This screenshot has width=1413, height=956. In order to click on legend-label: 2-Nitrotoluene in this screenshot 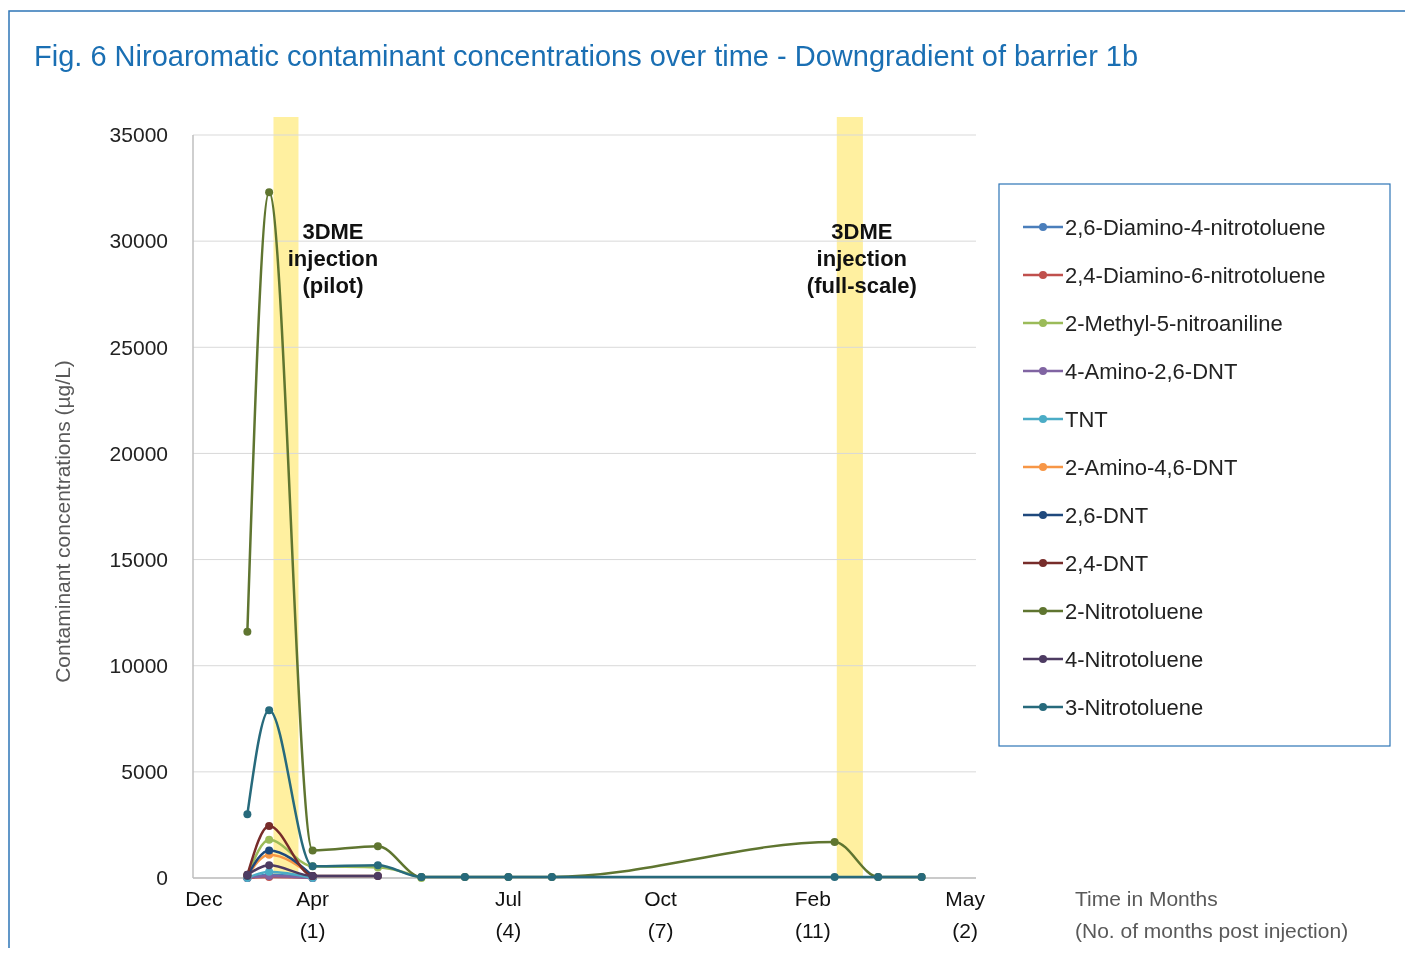, I will do `click(1134, 611)`.